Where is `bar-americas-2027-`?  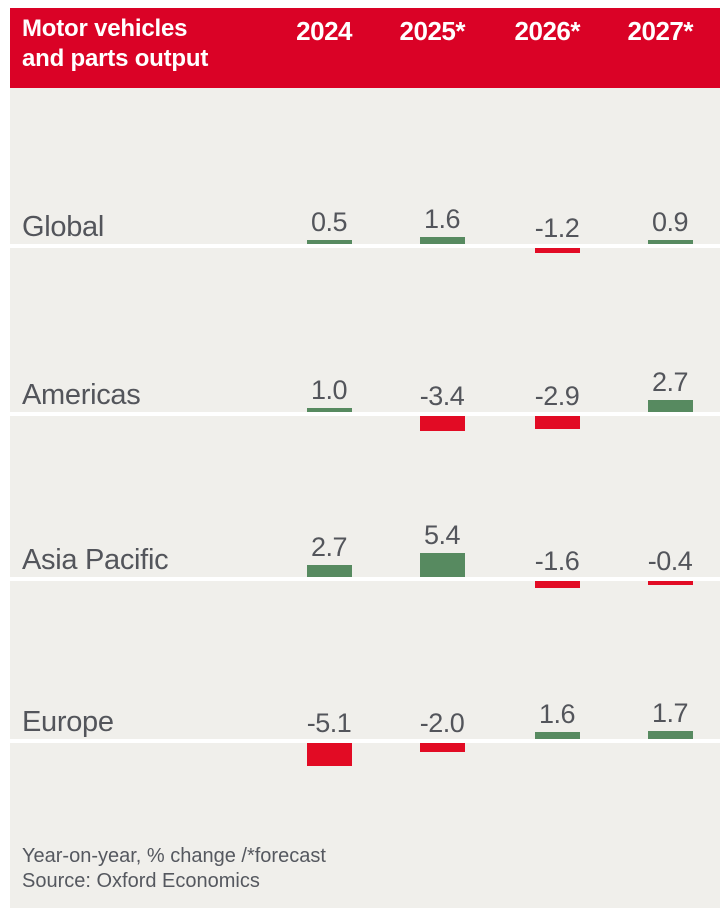 bar-americas-2027- is located at coordinates (670, 405).